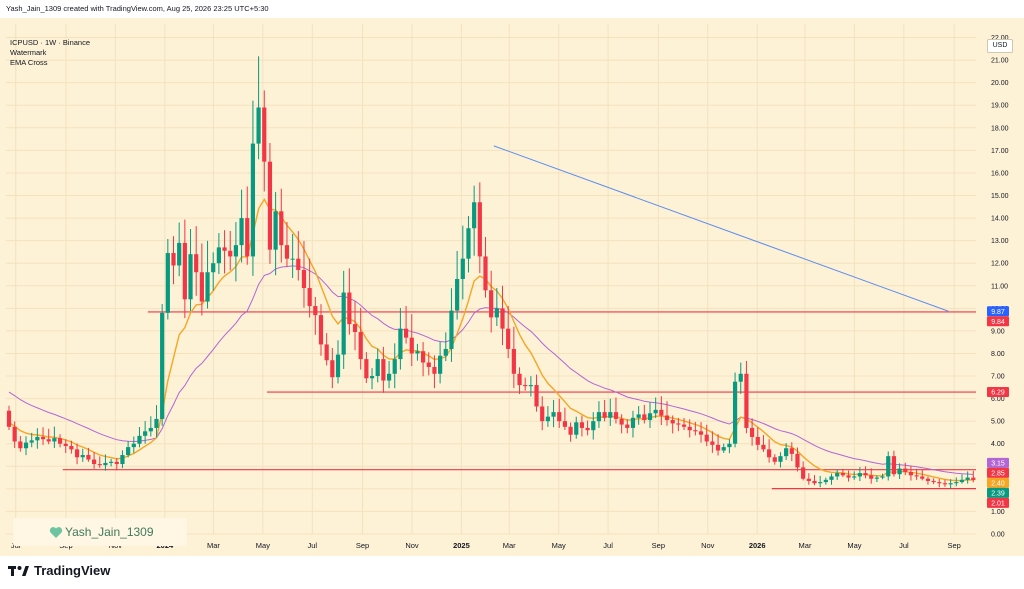 This screenshot has height=589, width=1024. I want to click on y-tick-label: 18.00, so click(1000, 128).